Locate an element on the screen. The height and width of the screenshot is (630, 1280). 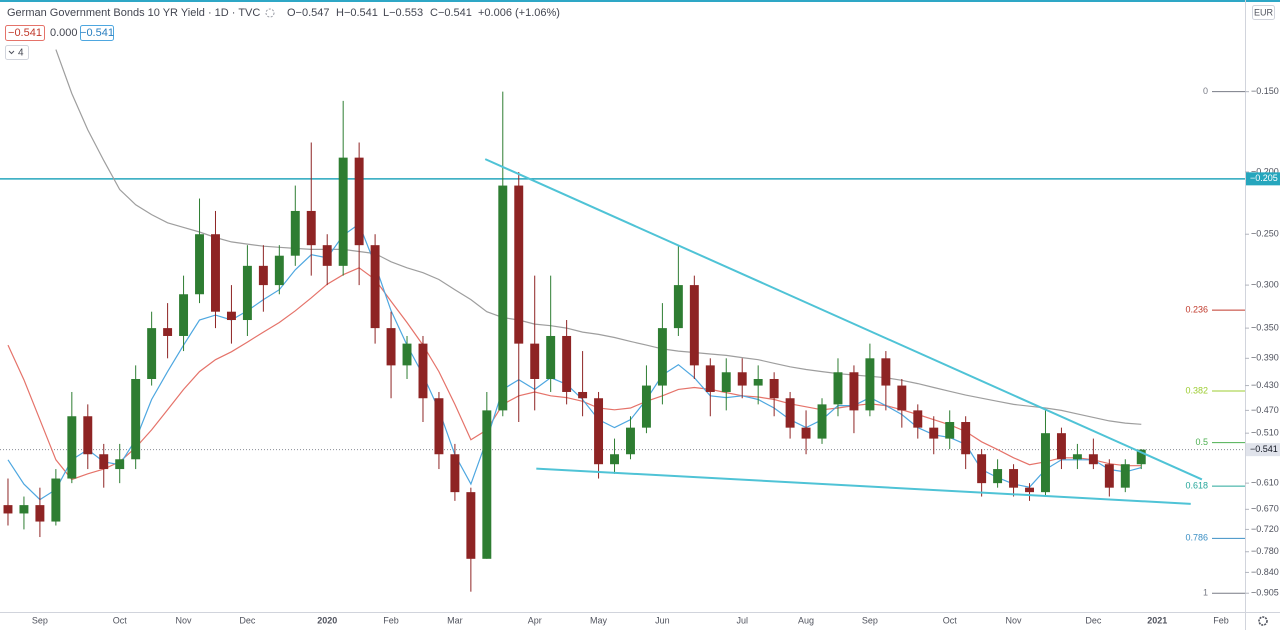
y-tick-label: −0.250 is located at coordinates (1265, 234).